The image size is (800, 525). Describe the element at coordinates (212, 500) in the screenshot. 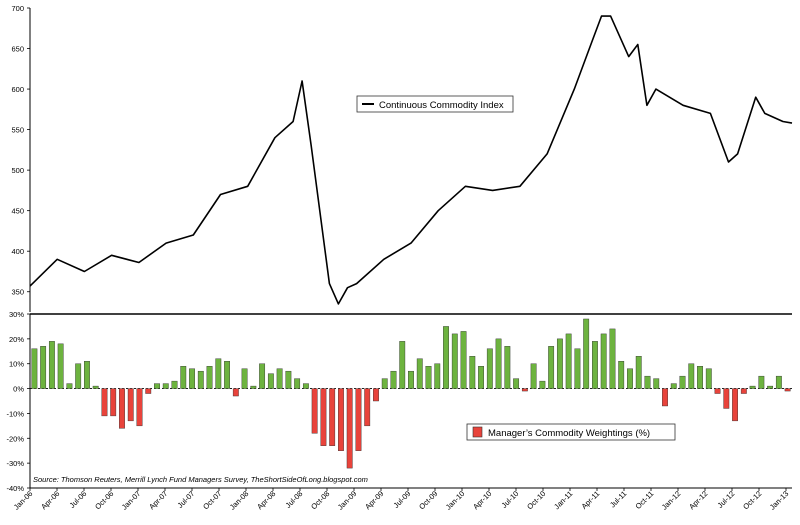

I see `x-tick-label: Oct-07` at that location.